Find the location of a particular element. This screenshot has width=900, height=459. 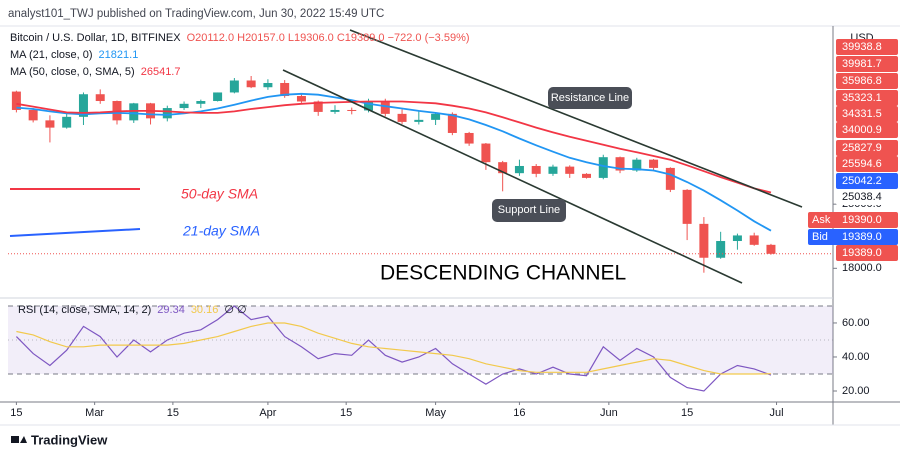

price-tag-label: 39938.8 is located at coordinates (862, 47).